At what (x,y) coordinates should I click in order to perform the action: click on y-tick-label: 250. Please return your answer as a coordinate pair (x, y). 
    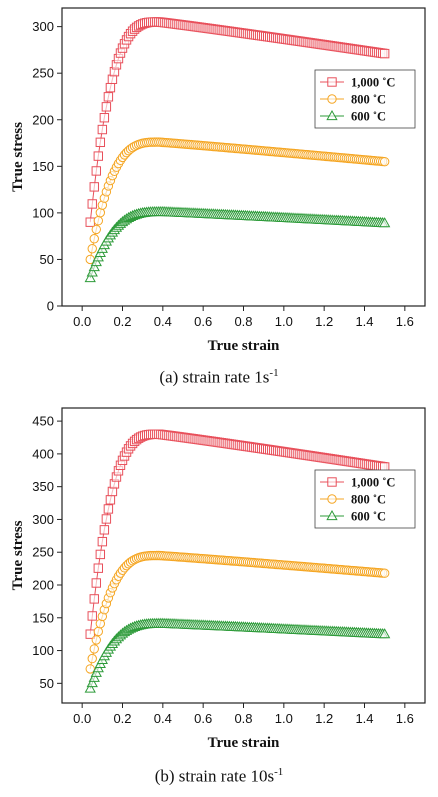
    Looking at the image, I should click on (43, 552).